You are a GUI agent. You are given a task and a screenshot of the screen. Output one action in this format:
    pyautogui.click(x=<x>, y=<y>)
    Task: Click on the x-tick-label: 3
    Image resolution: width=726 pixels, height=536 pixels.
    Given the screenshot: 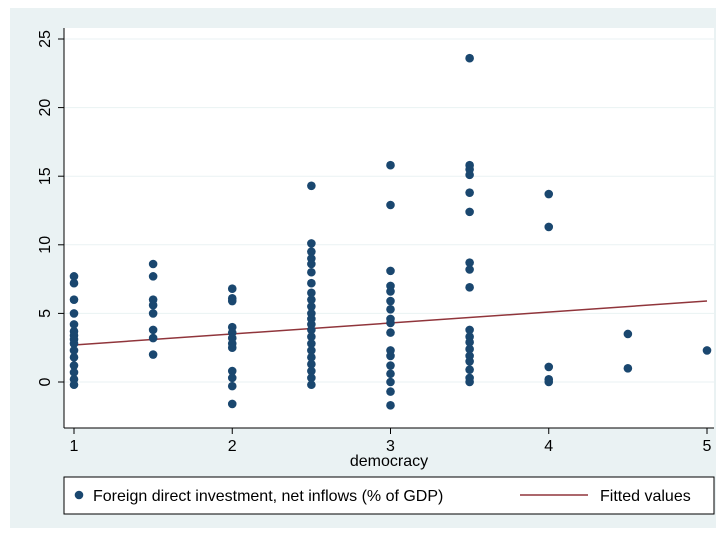 What is the action you would take?
    pyautogui.click(x=390, y=446)
    